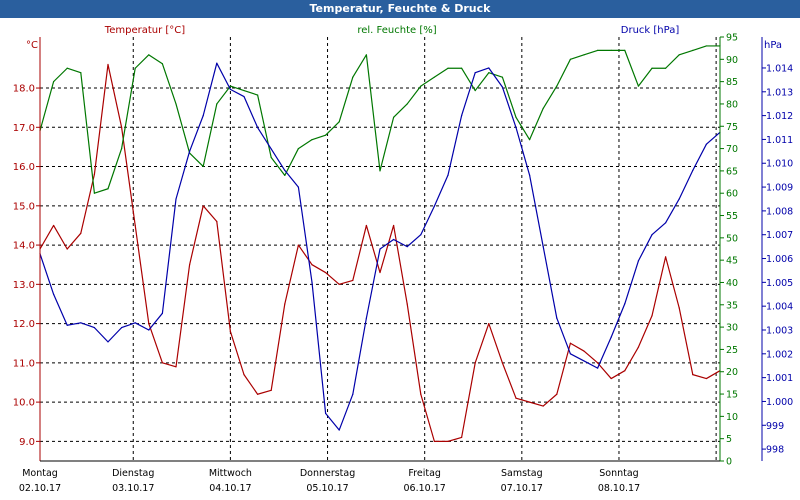 This screenshot has width=800, height=500. I want to click on x-tick-date: 05.10.17, so click(327, 488).